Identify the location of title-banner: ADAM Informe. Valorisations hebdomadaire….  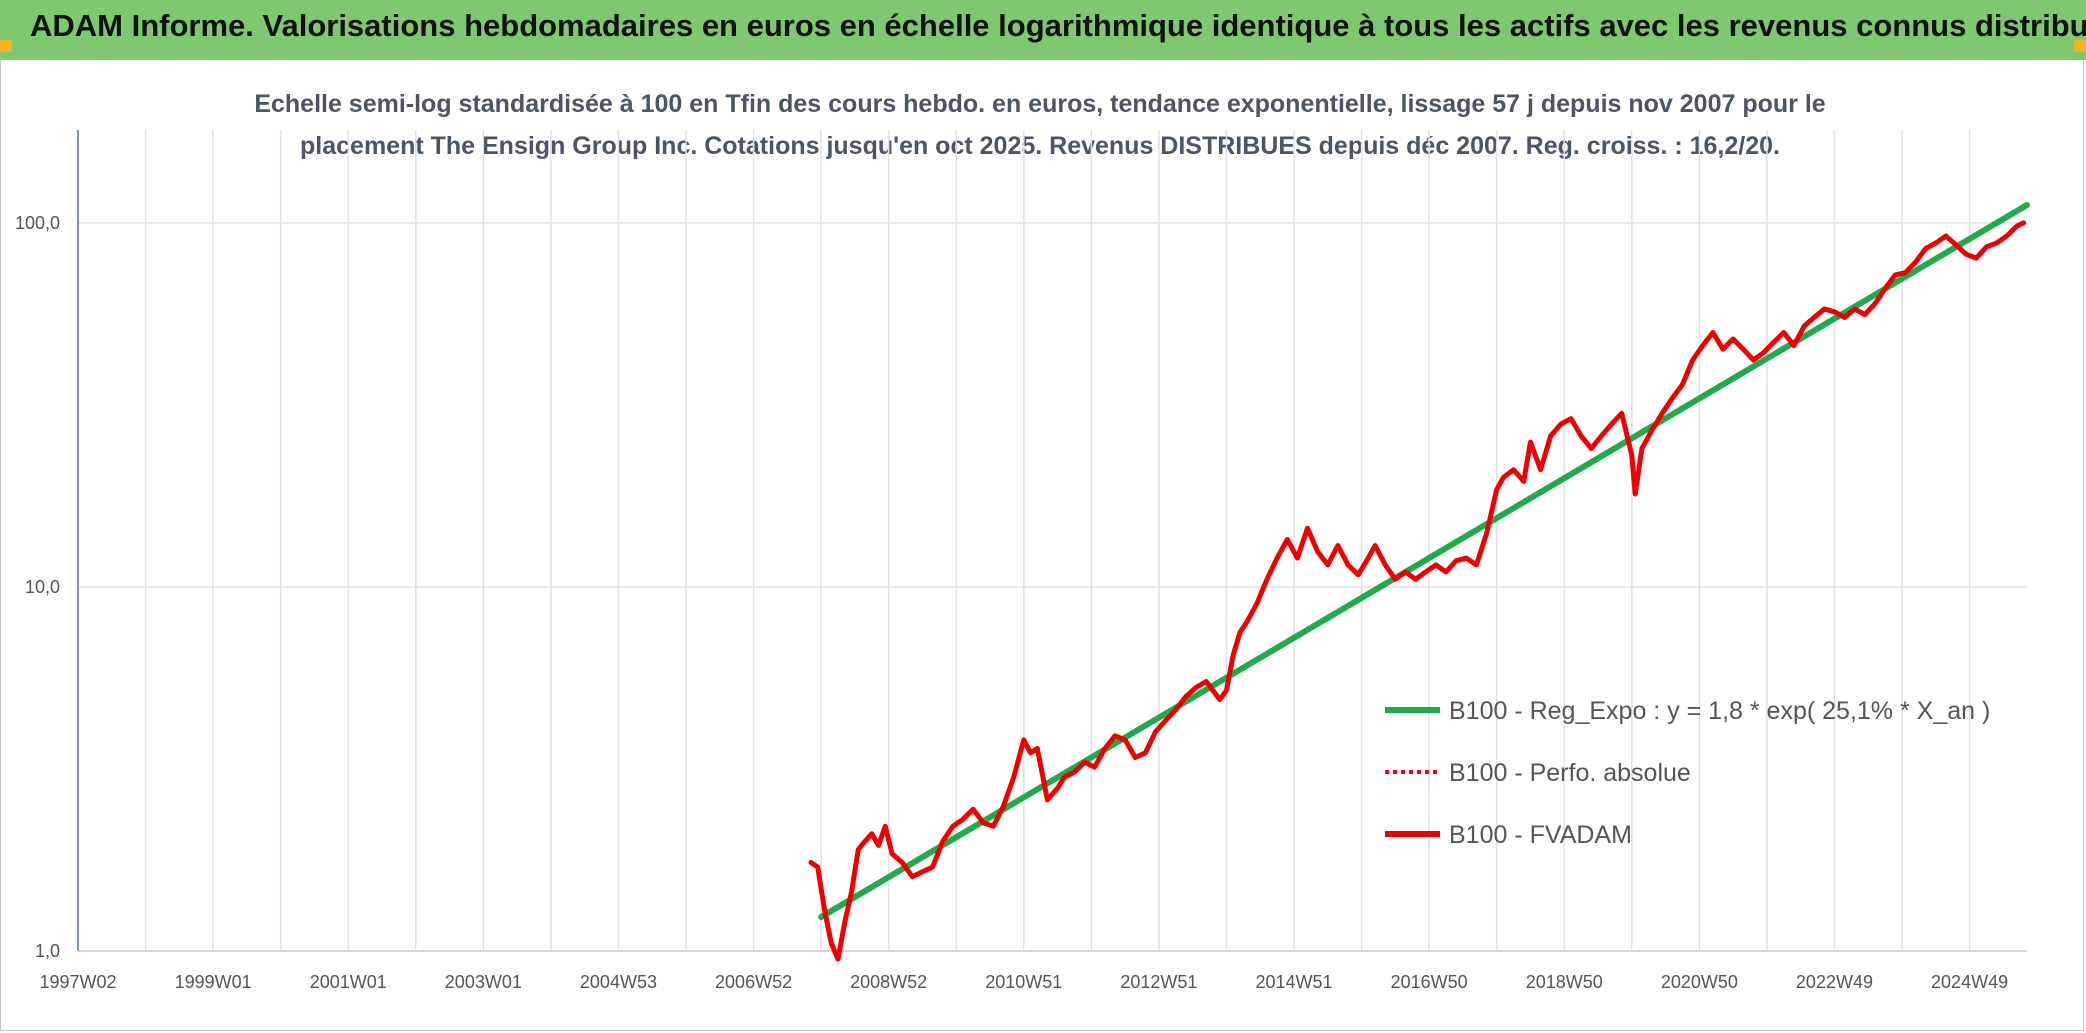
(1043, 30).